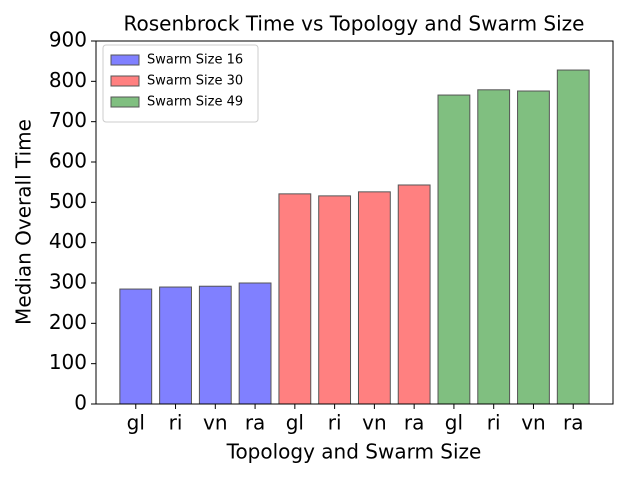 Image resolution: width=640 pixels, height=480 pixels. Describe the element at coordinates (24, 222) in the screenshot. I see `y-axis-label: Median Overall Time` at that location.